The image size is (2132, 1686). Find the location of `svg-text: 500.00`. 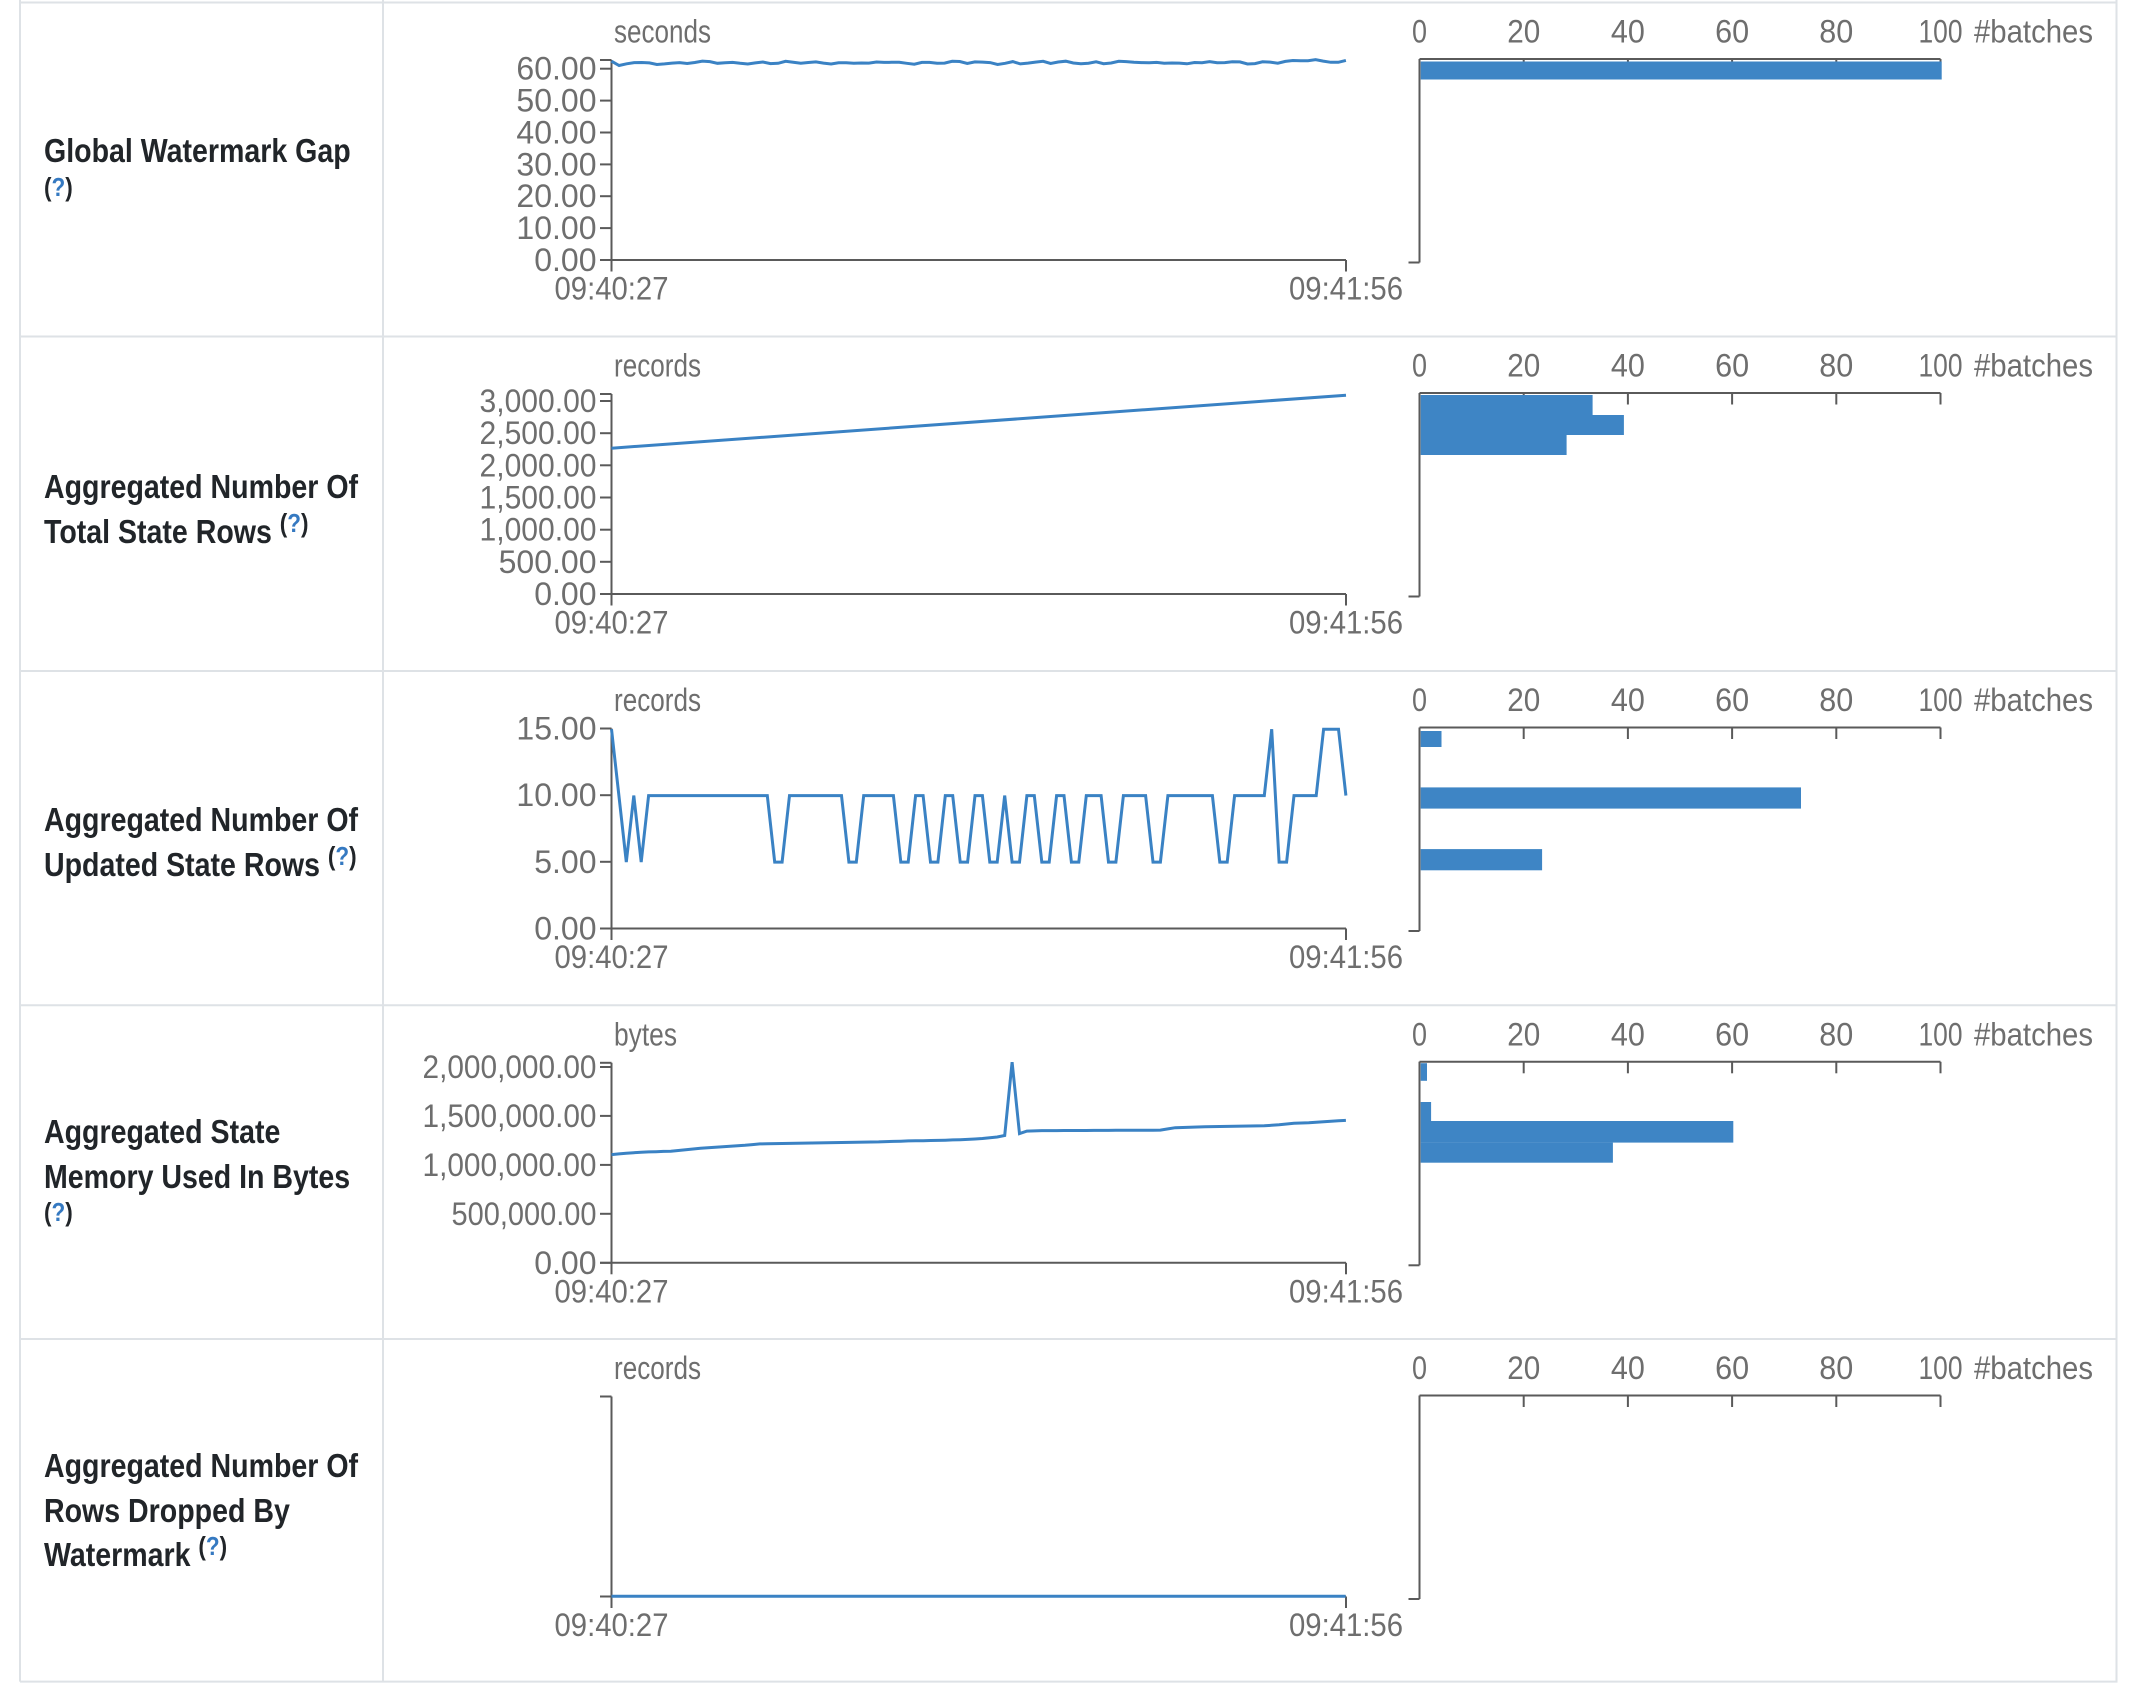

svg-text: 500.00 is located at coordinates (548, 562).